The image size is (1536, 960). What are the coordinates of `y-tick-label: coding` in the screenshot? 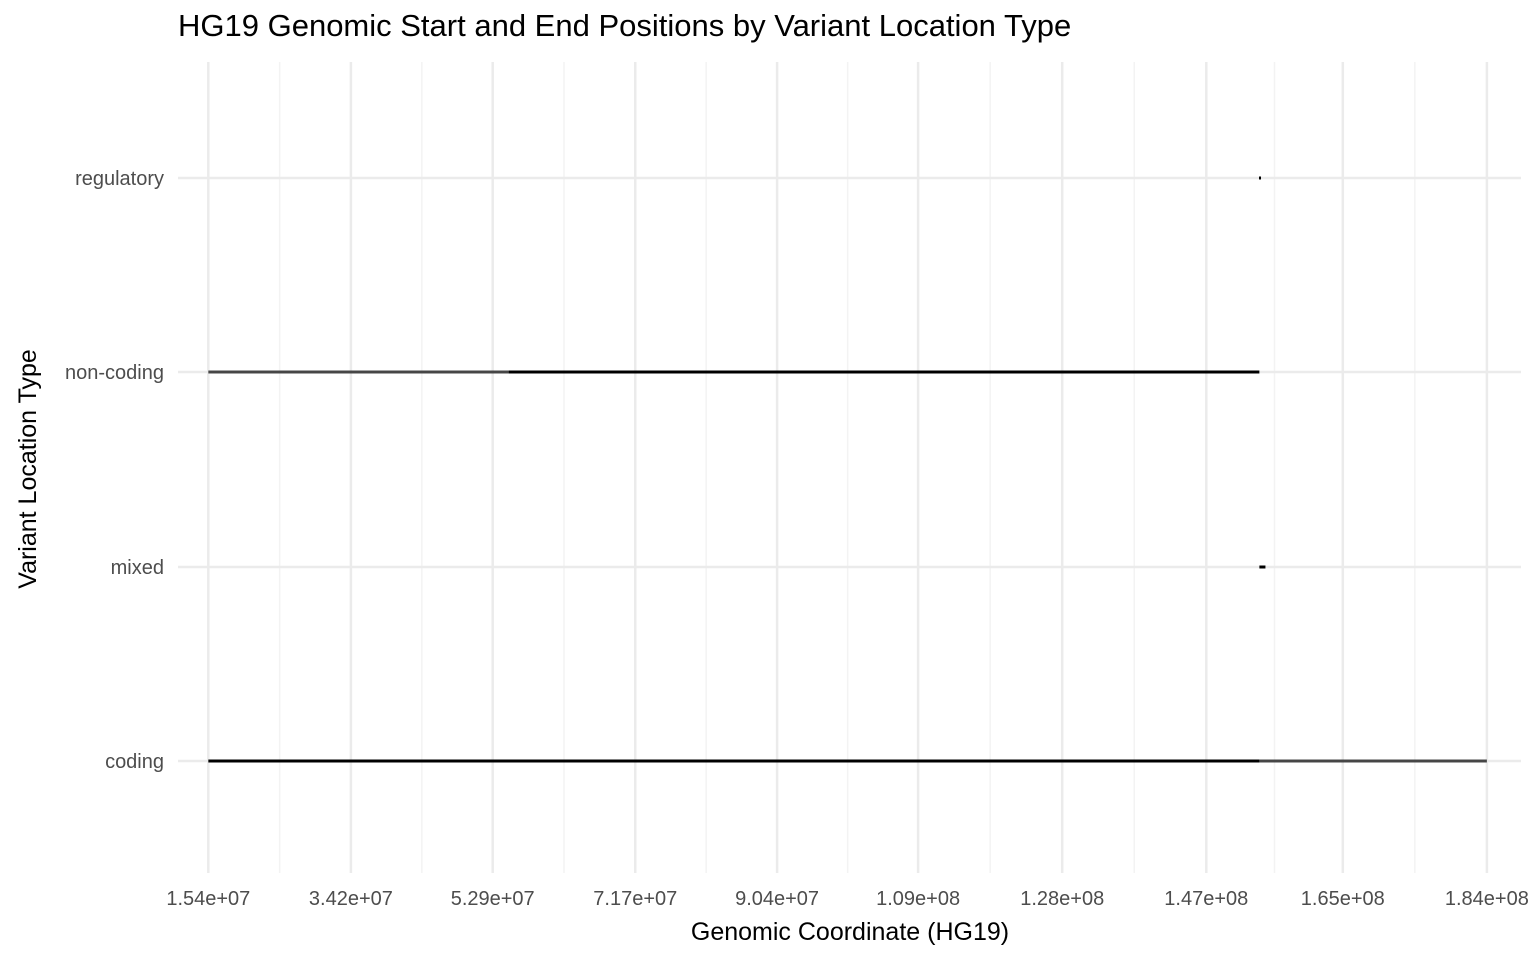 It's located at (134, 762).